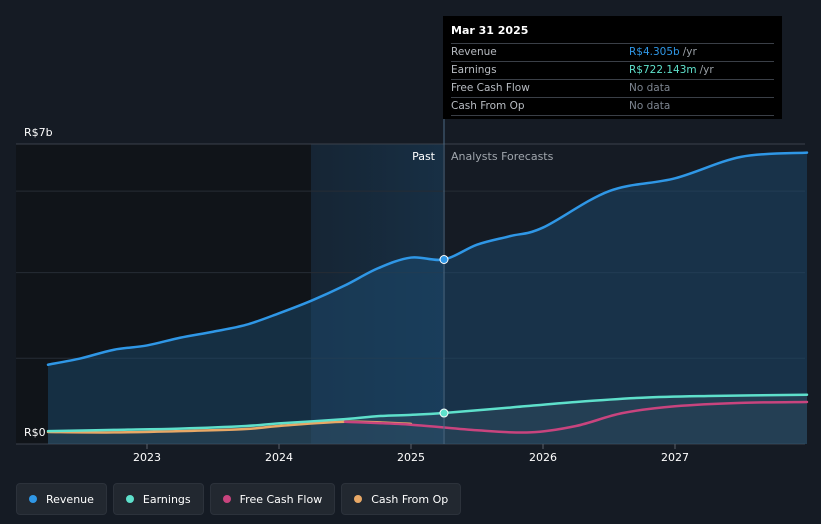 The width and height of the screenshot is (821, 524). Describe the element at coordinates (543, 457) in the screenshot. I see `x-tick-label: 2026` at that location.